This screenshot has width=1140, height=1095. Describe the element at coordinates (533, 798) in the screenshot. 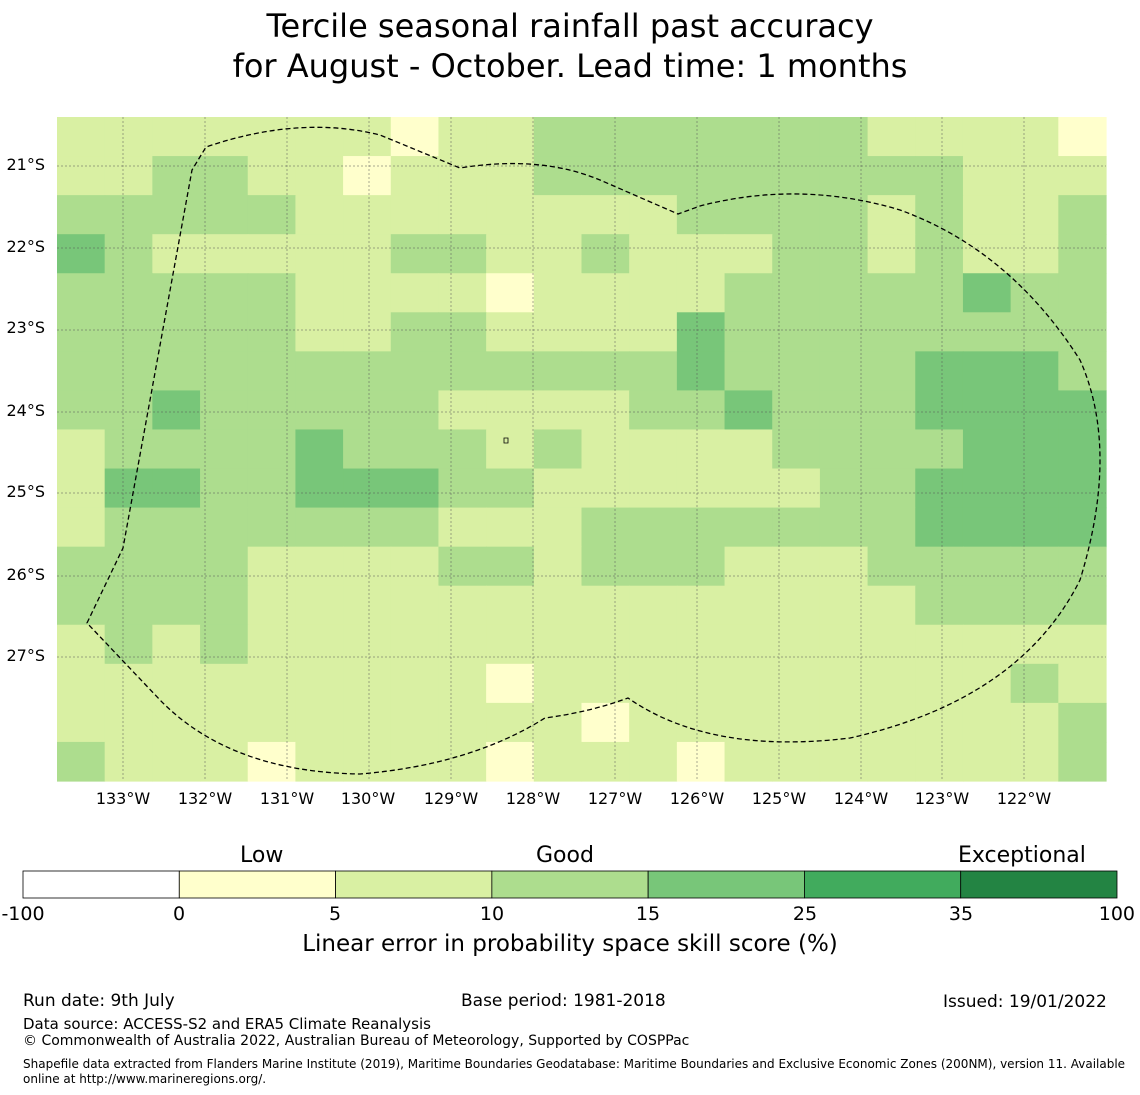

I see `lon-label: 128°W` at that location.